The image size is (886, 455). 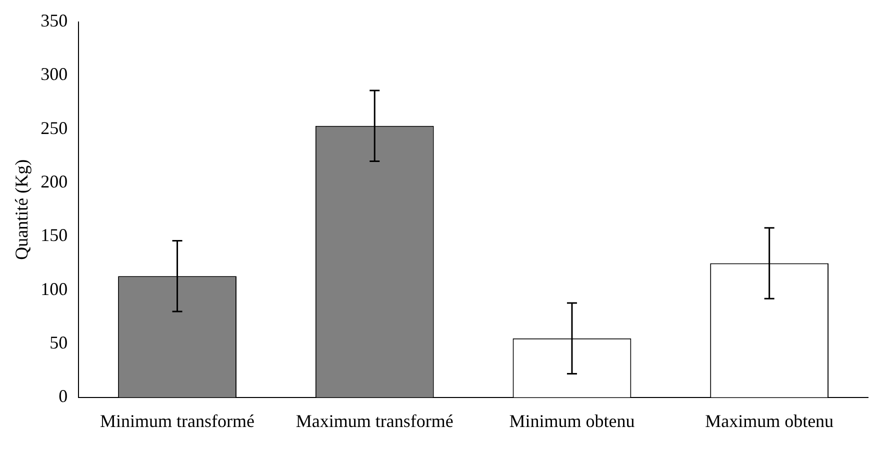 I want to click on y-tick-label: 200, so click(x=54, y=182).